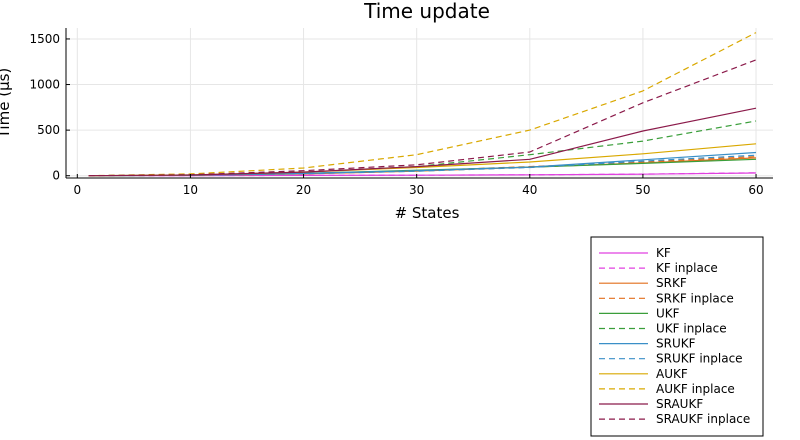 The height and width of the screenshot is (440, 800). I want to click on legend-label-aukf-inplace: AUKF inplace, so click(695, 389).